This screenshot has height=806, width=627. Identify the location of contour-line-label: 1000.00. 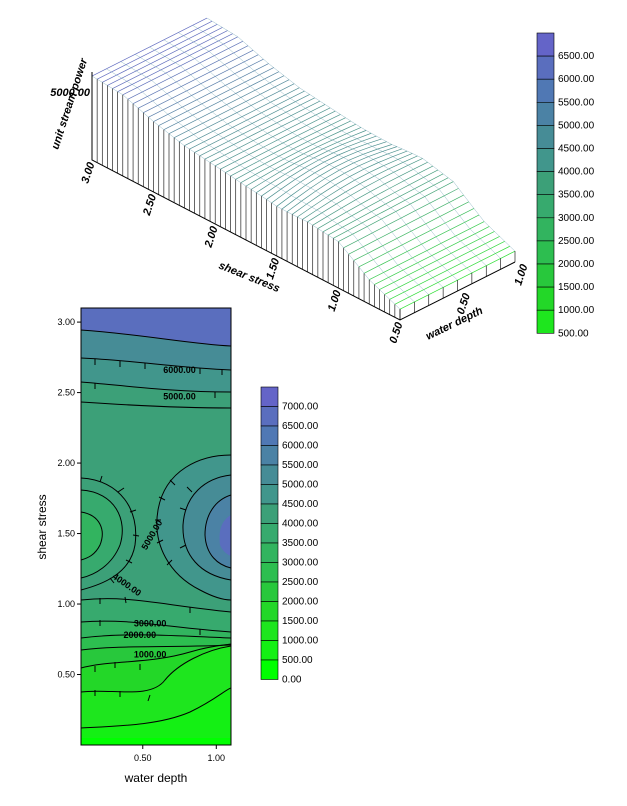
(150, 655).